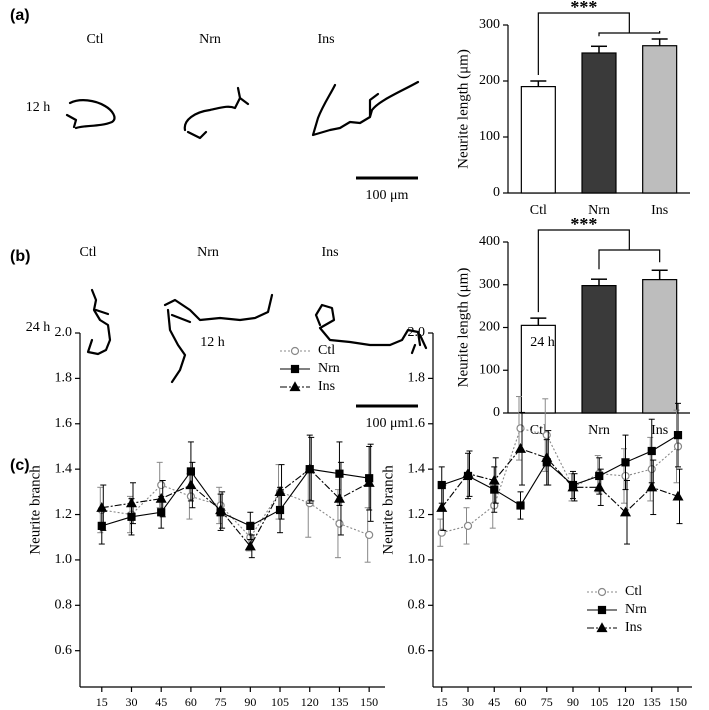  I want to click on x-tick-label: 15, so click(102, 702).